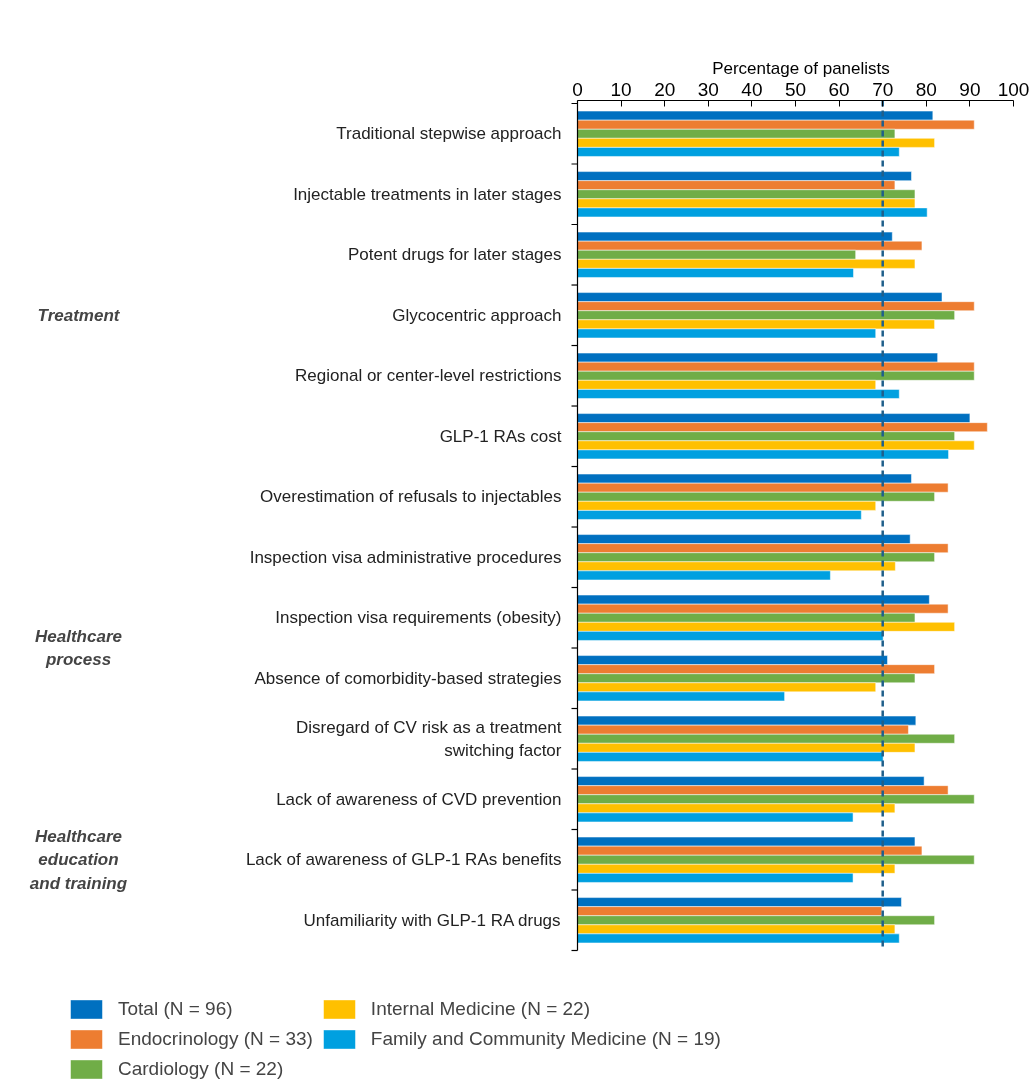 This screenshot has width=1036, height=1081. What do you see at coordinates (215, 1039) in the screenshot?
I see `legend-label: Endocrinology (N = 33)` at bounding box center [215, 1039].